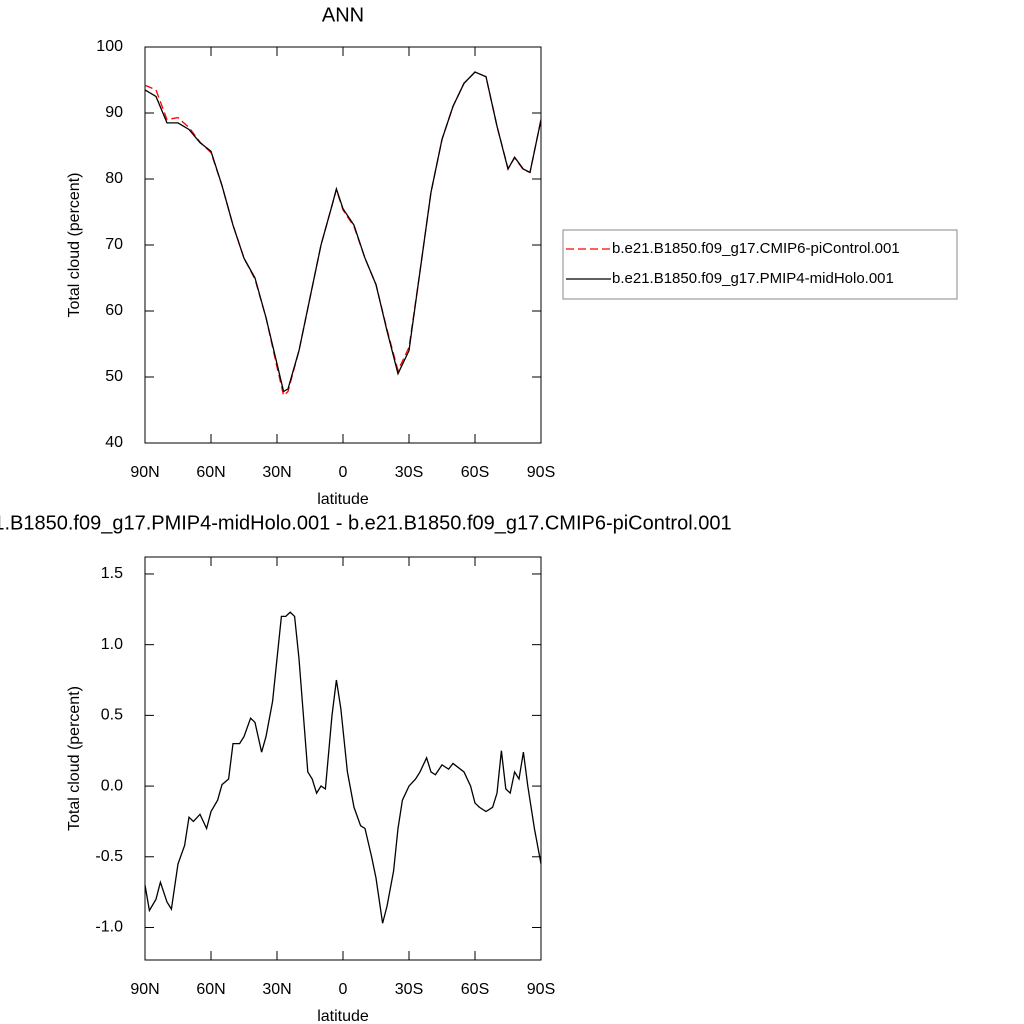  What do you see at coordinates (109, 46) in the screenshot?
I see `y-tick-label: 100` at bounding box center [109, 46].